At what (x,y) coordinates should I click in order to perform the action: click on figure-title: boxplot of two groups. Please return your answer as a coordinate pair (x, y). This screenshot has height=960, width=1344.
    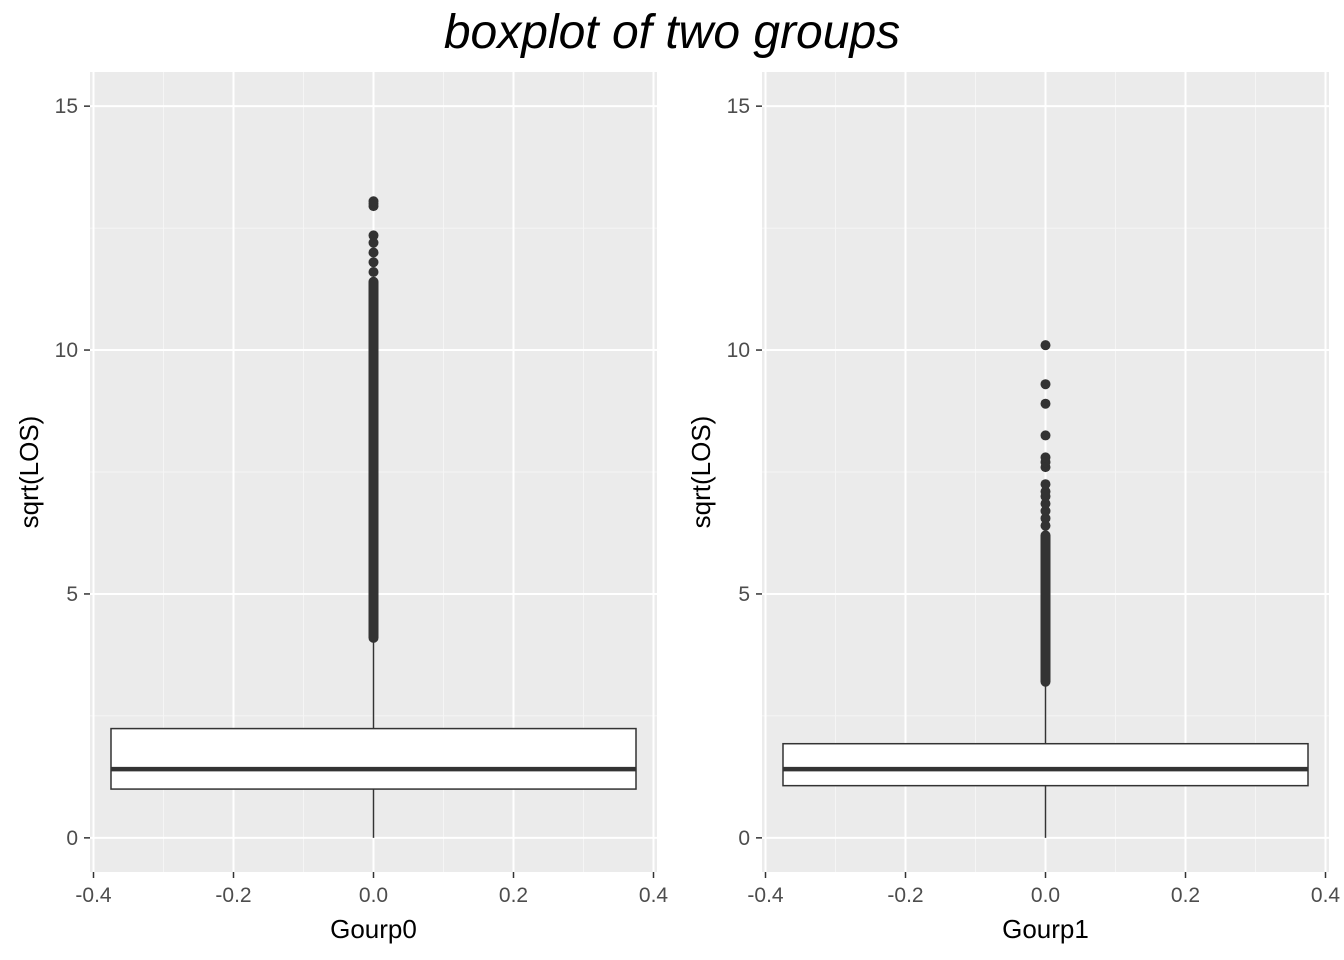
    Looking at the image, I should click on (672, 32).